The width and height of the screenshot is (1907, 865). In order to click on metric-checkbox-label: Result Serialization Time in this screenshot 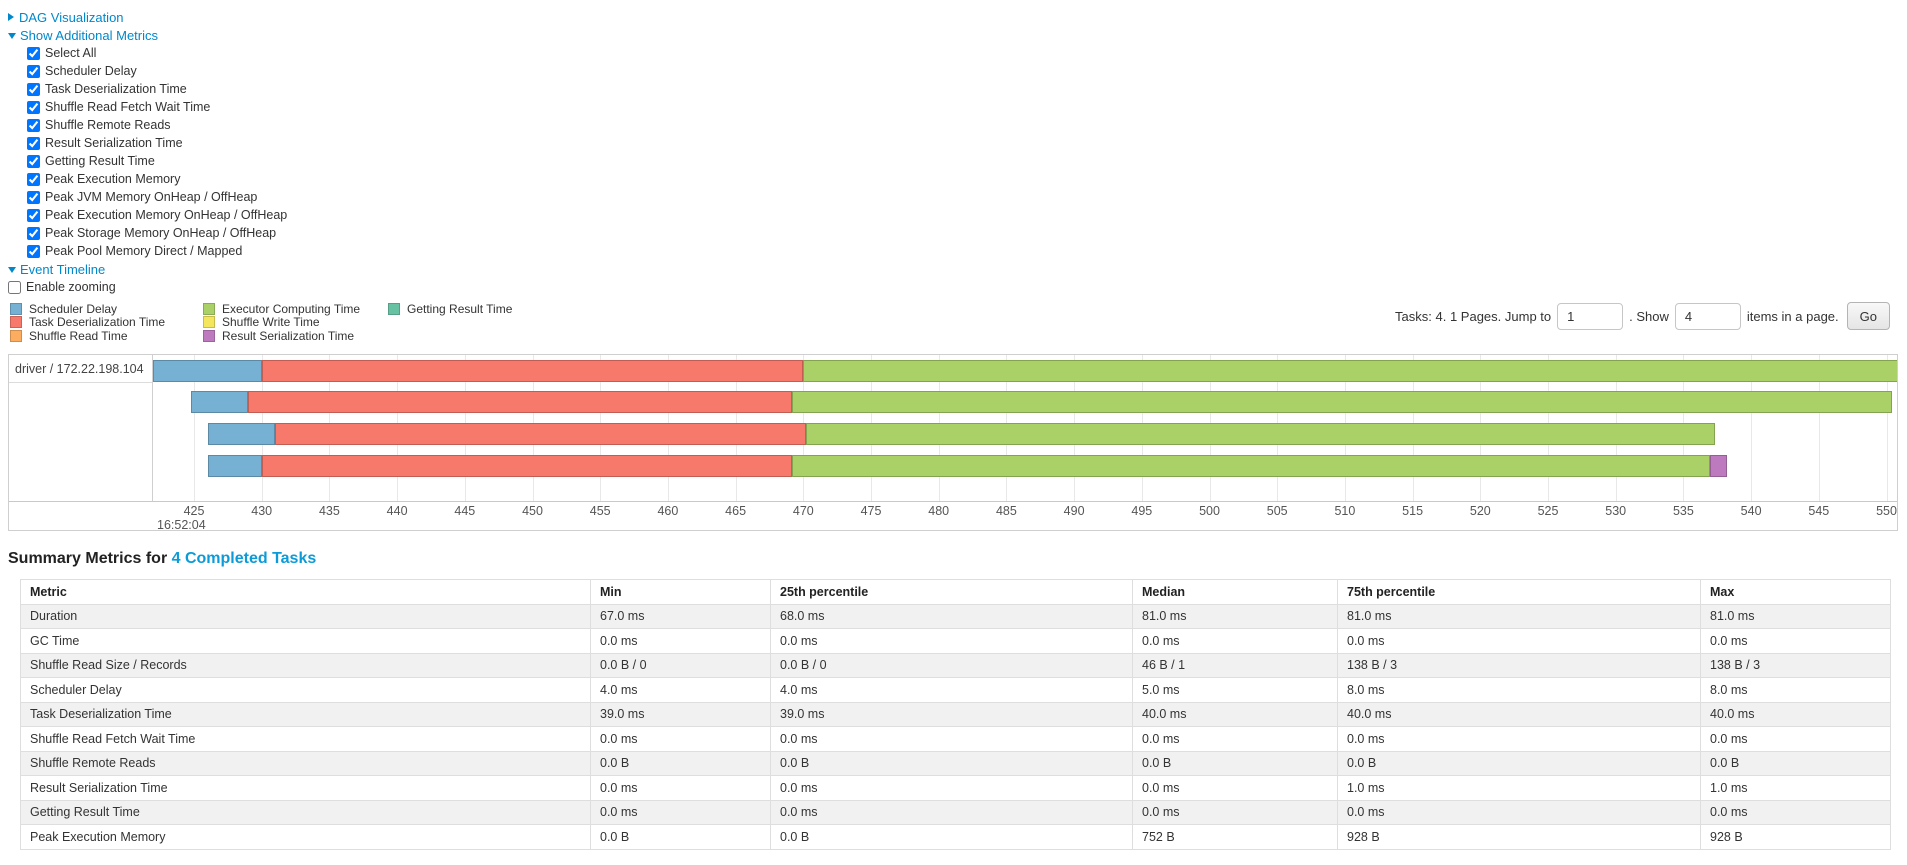, I will do `click(114, 143)`.